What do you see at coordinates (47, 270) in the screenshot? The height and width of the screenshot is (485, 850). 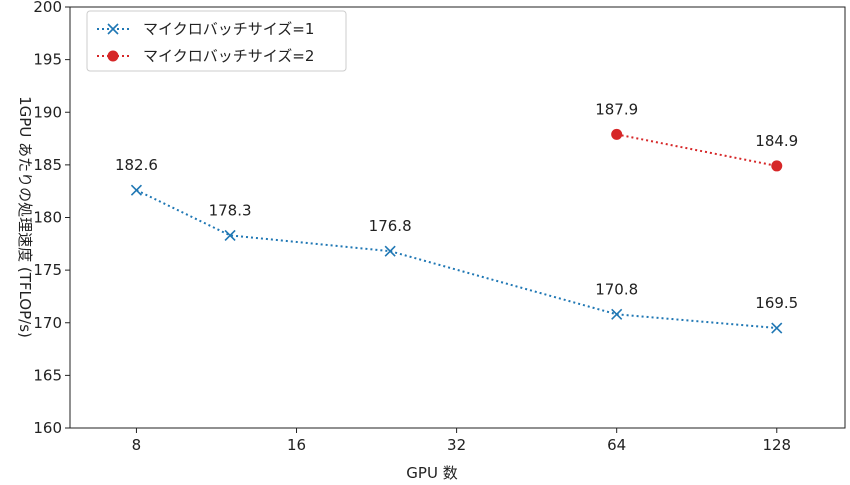 I see `y-tick-label: 175` at bounding box center [47, 270].